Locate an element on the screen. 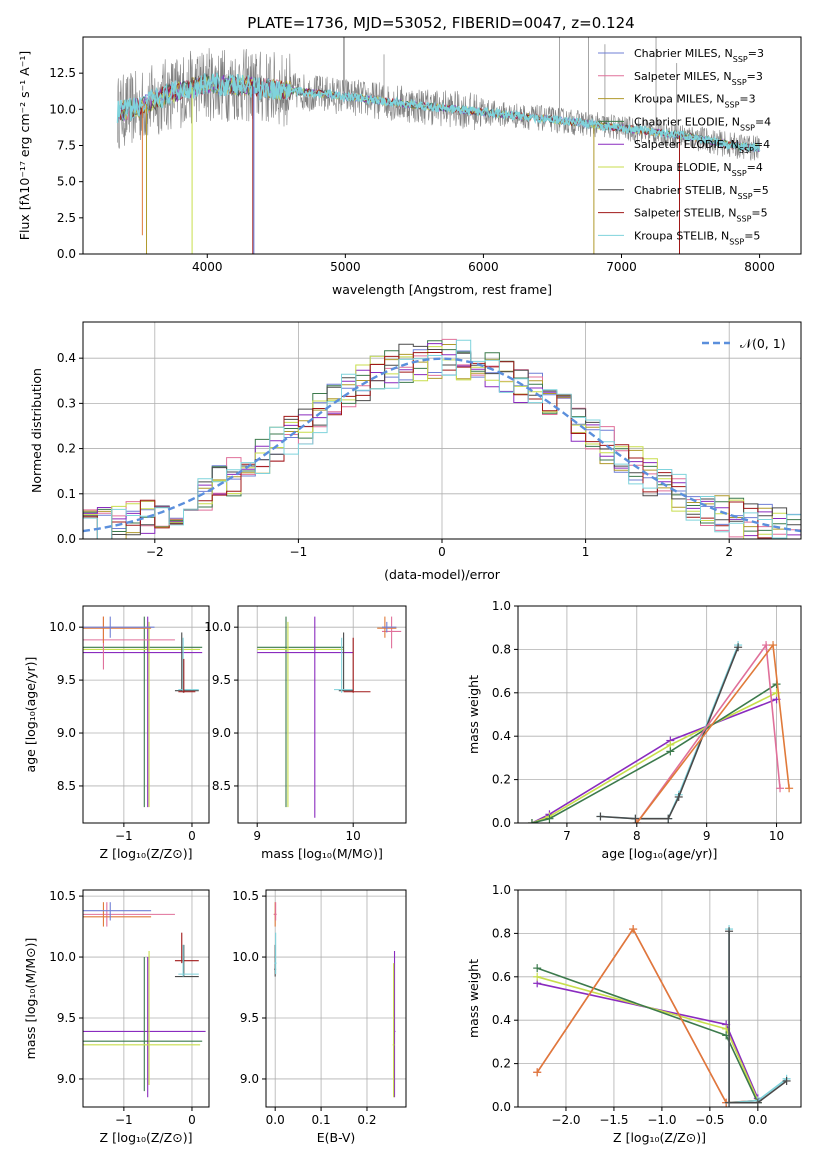 This screenshot has width=819, height=1170. clip-wz-lines is located at coordinates (662, 1016).